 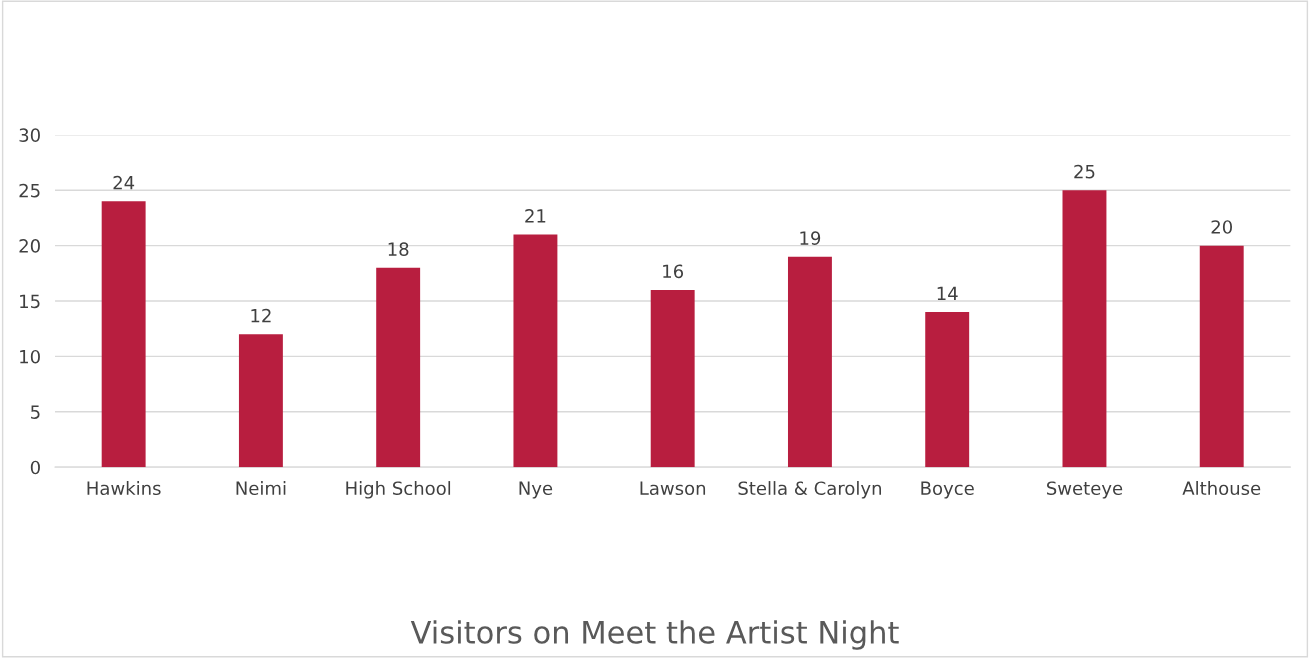 I want to click on y-tick-label: 0, so click(x=35, y=467).